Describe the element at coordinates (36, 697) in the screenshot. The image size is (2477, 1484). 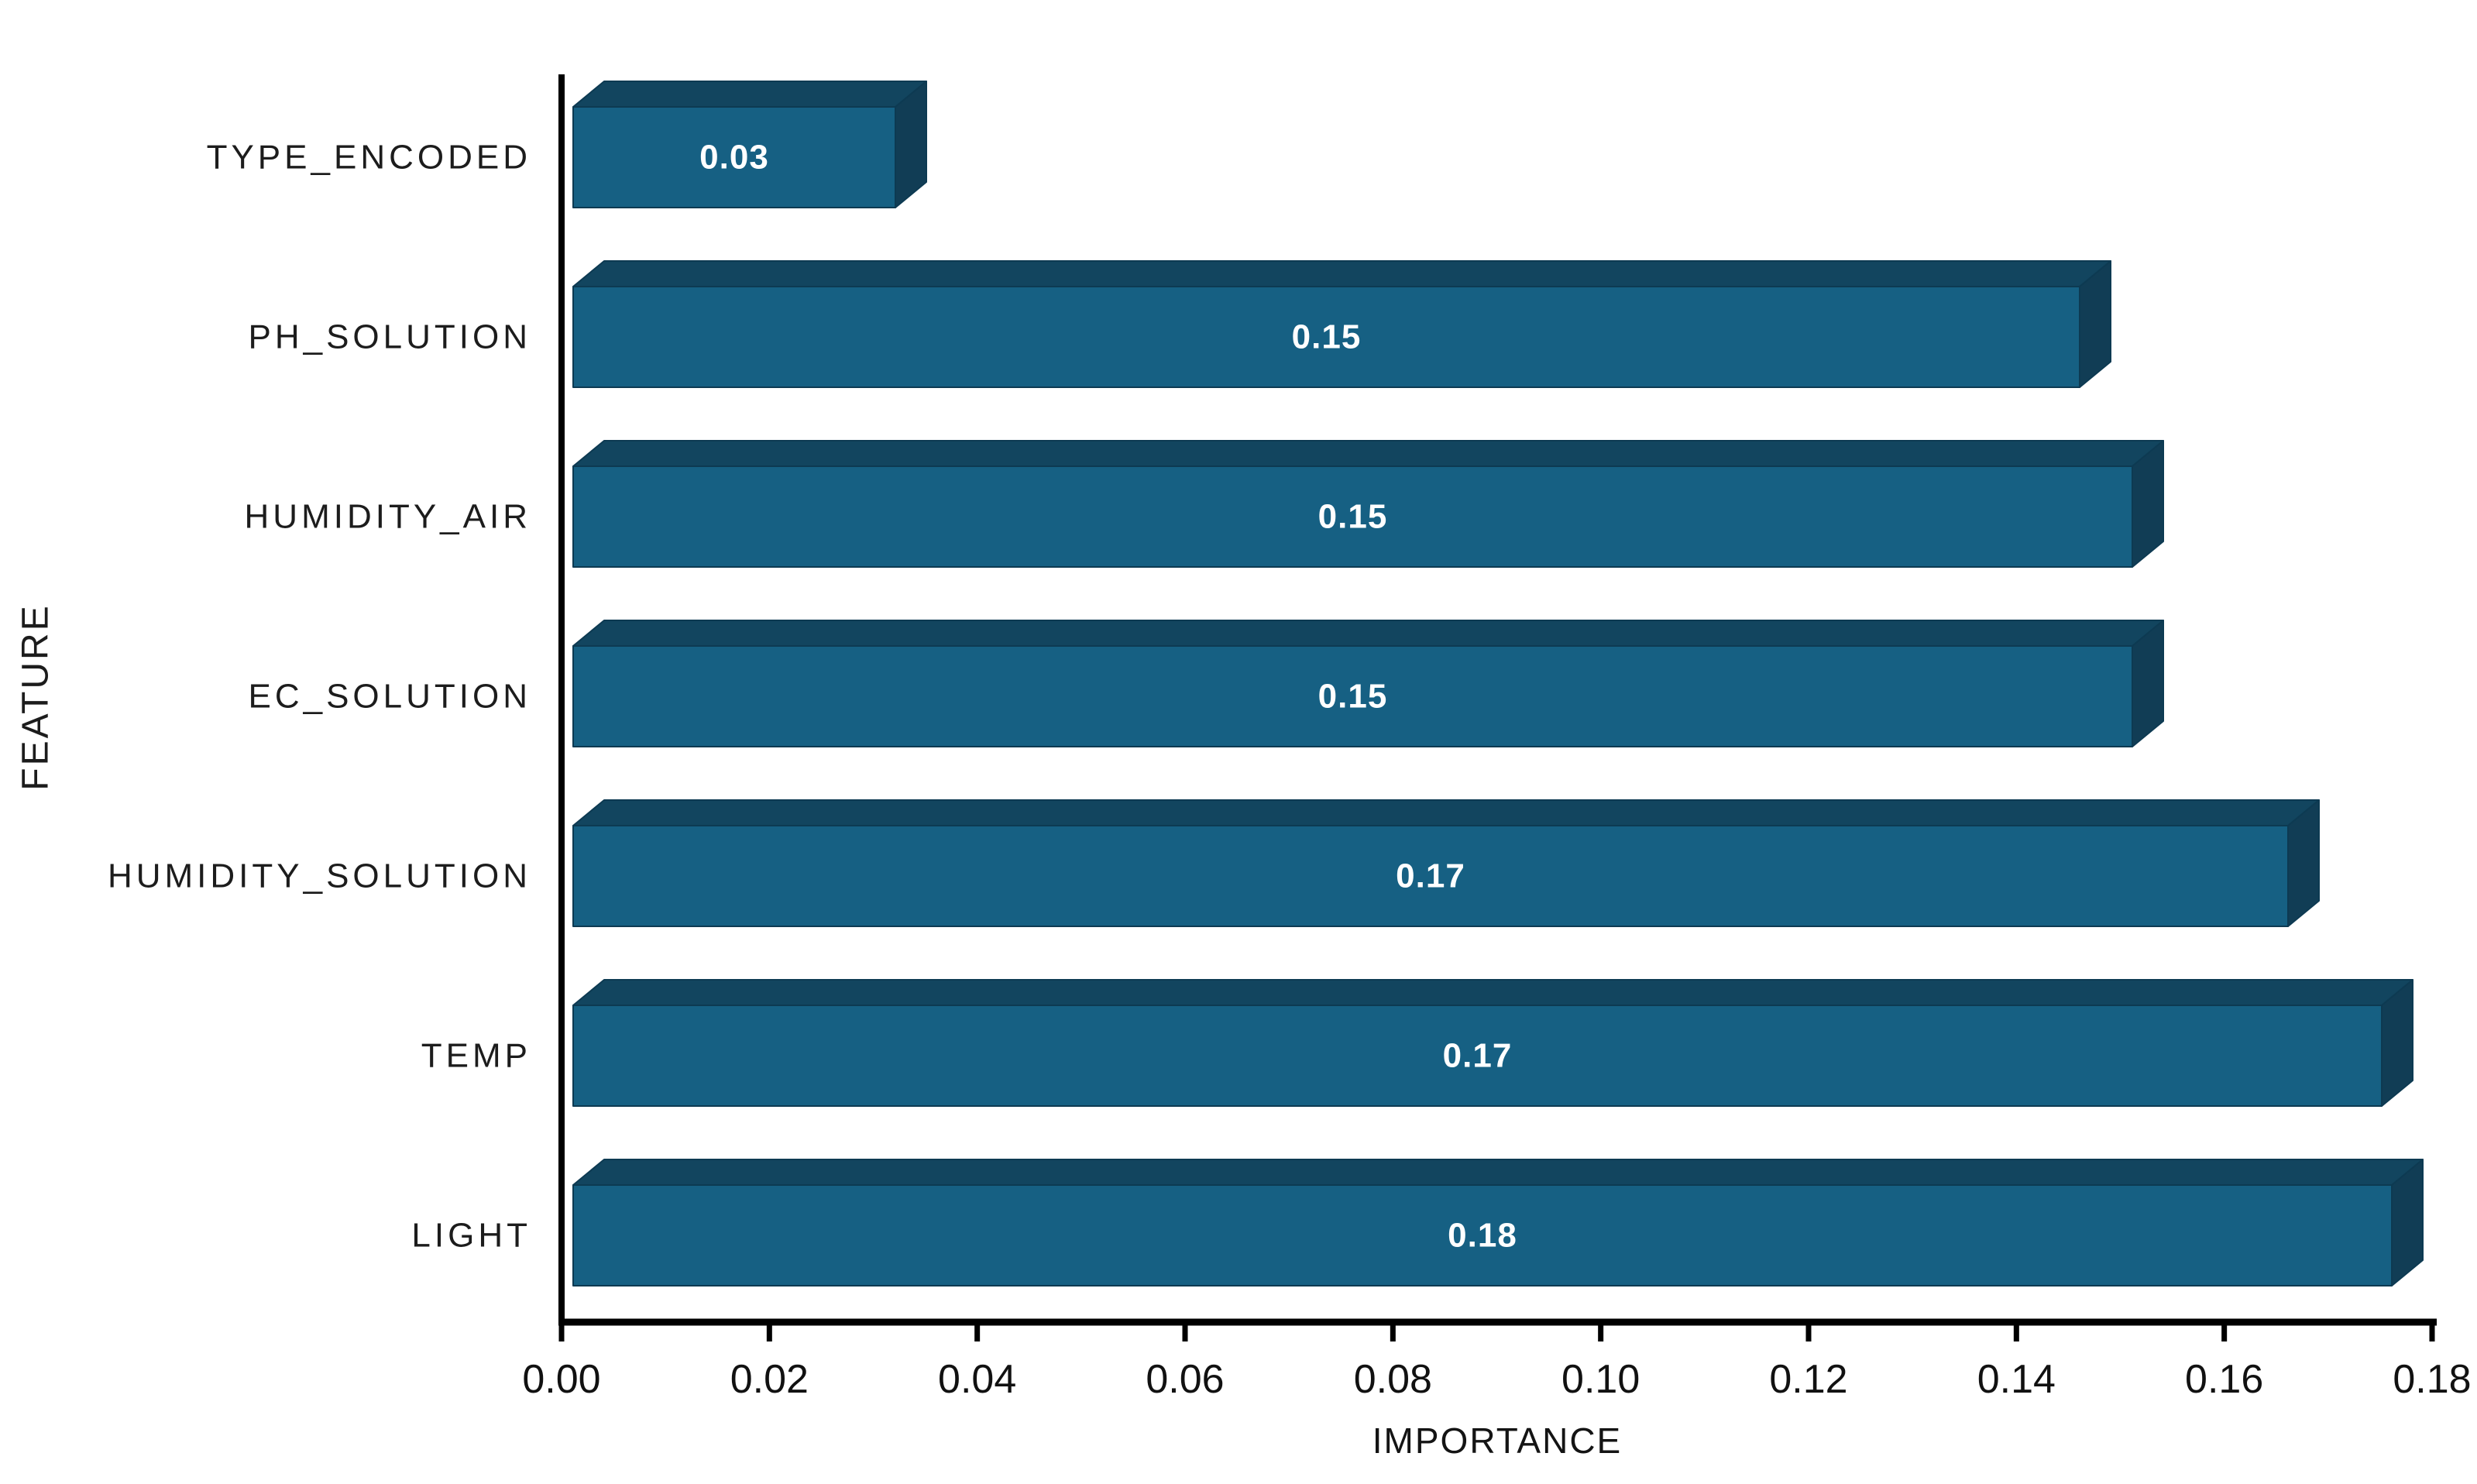
I see `y-axis-title: FEATURE` at that location.